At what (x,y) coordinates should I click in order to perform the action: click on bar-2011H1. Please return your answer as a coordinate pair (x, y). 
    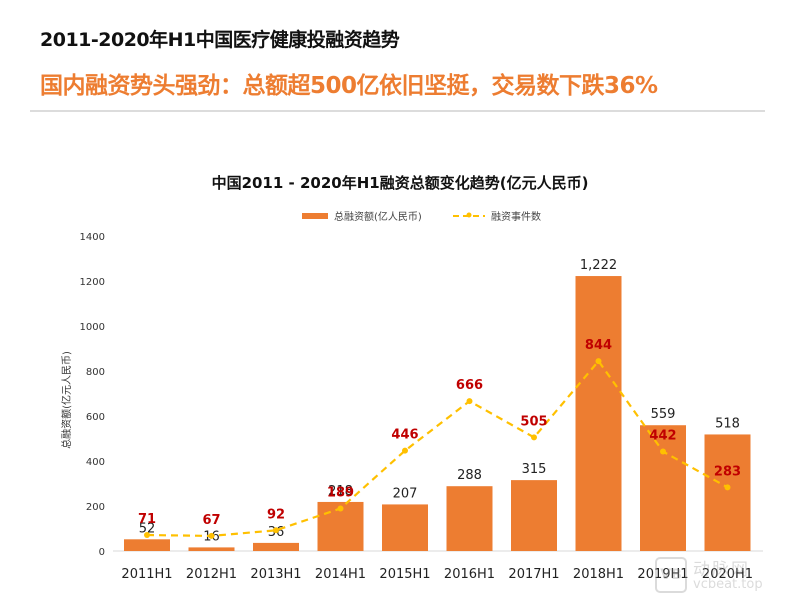
    Looking at the image, I should click on (147, 545).